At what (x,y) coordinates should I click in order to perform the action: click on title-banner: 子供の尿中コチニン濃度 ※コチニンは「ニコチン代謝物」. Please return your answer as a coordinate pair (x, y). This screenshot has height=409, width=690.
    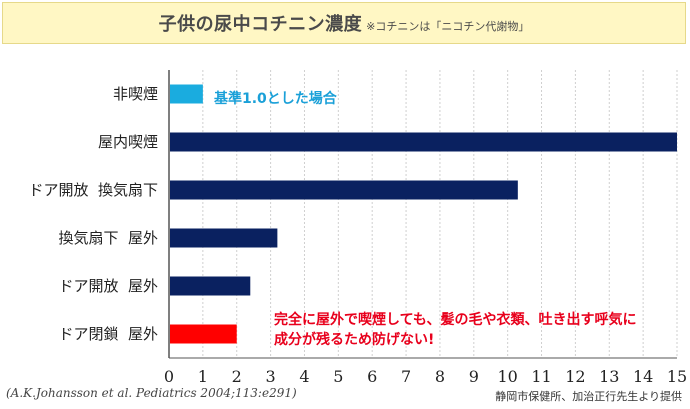
    Looking at the image, I should click on (344, 23).